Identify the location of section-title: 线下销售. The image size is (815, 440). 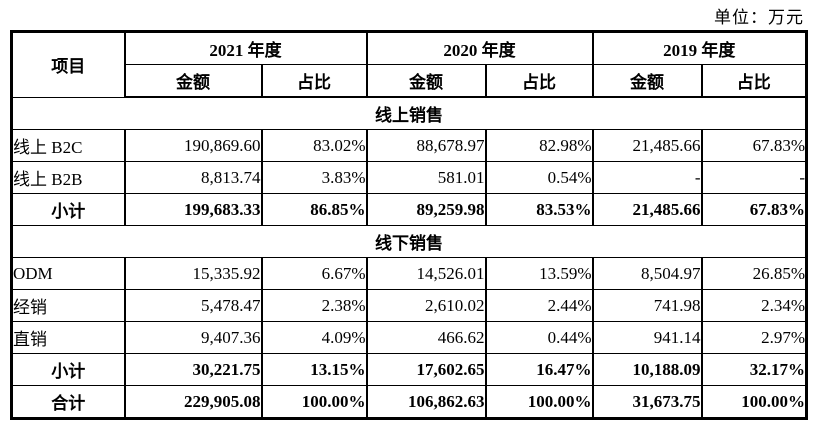
(409, 241).